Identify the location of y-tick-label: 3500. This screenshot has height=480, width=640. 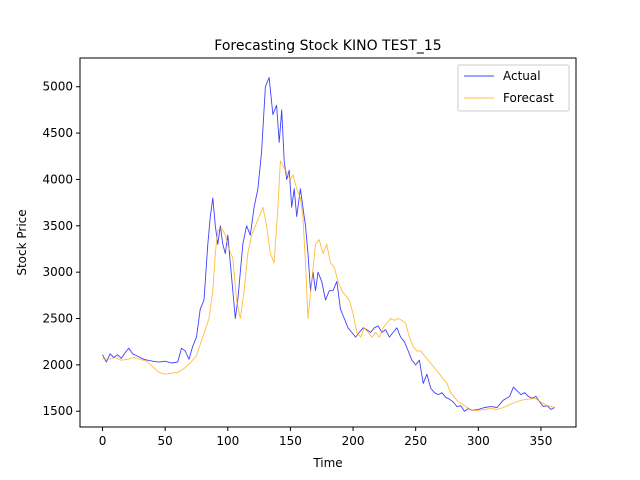
(57, 226).